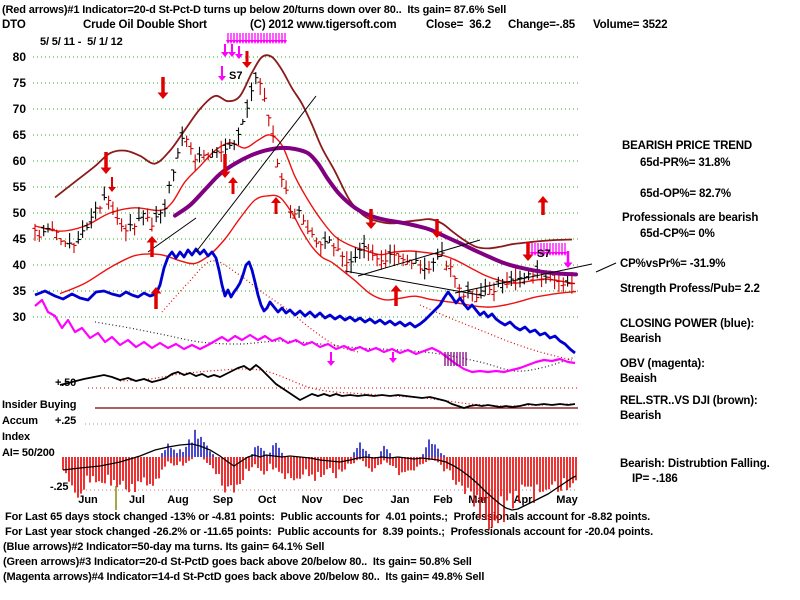  I want to click on level-minus25-label: -.25, so click(59, 487).